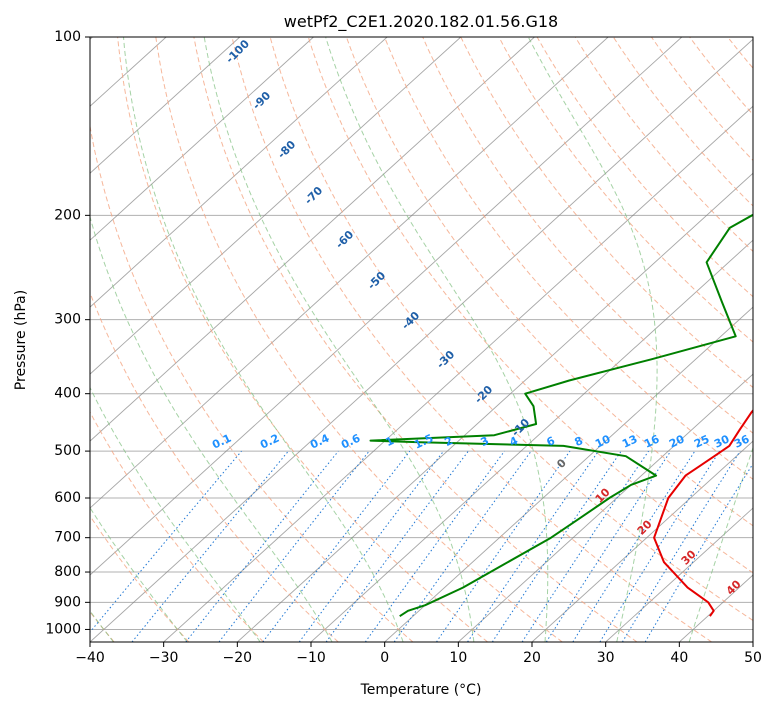 Image resolution: width=775 pixels, height=708 pixels. What do you see at coordinates (67, 320) in the screenshot?
I see `y-tick-label: 300` at bounding box center [67, 320].